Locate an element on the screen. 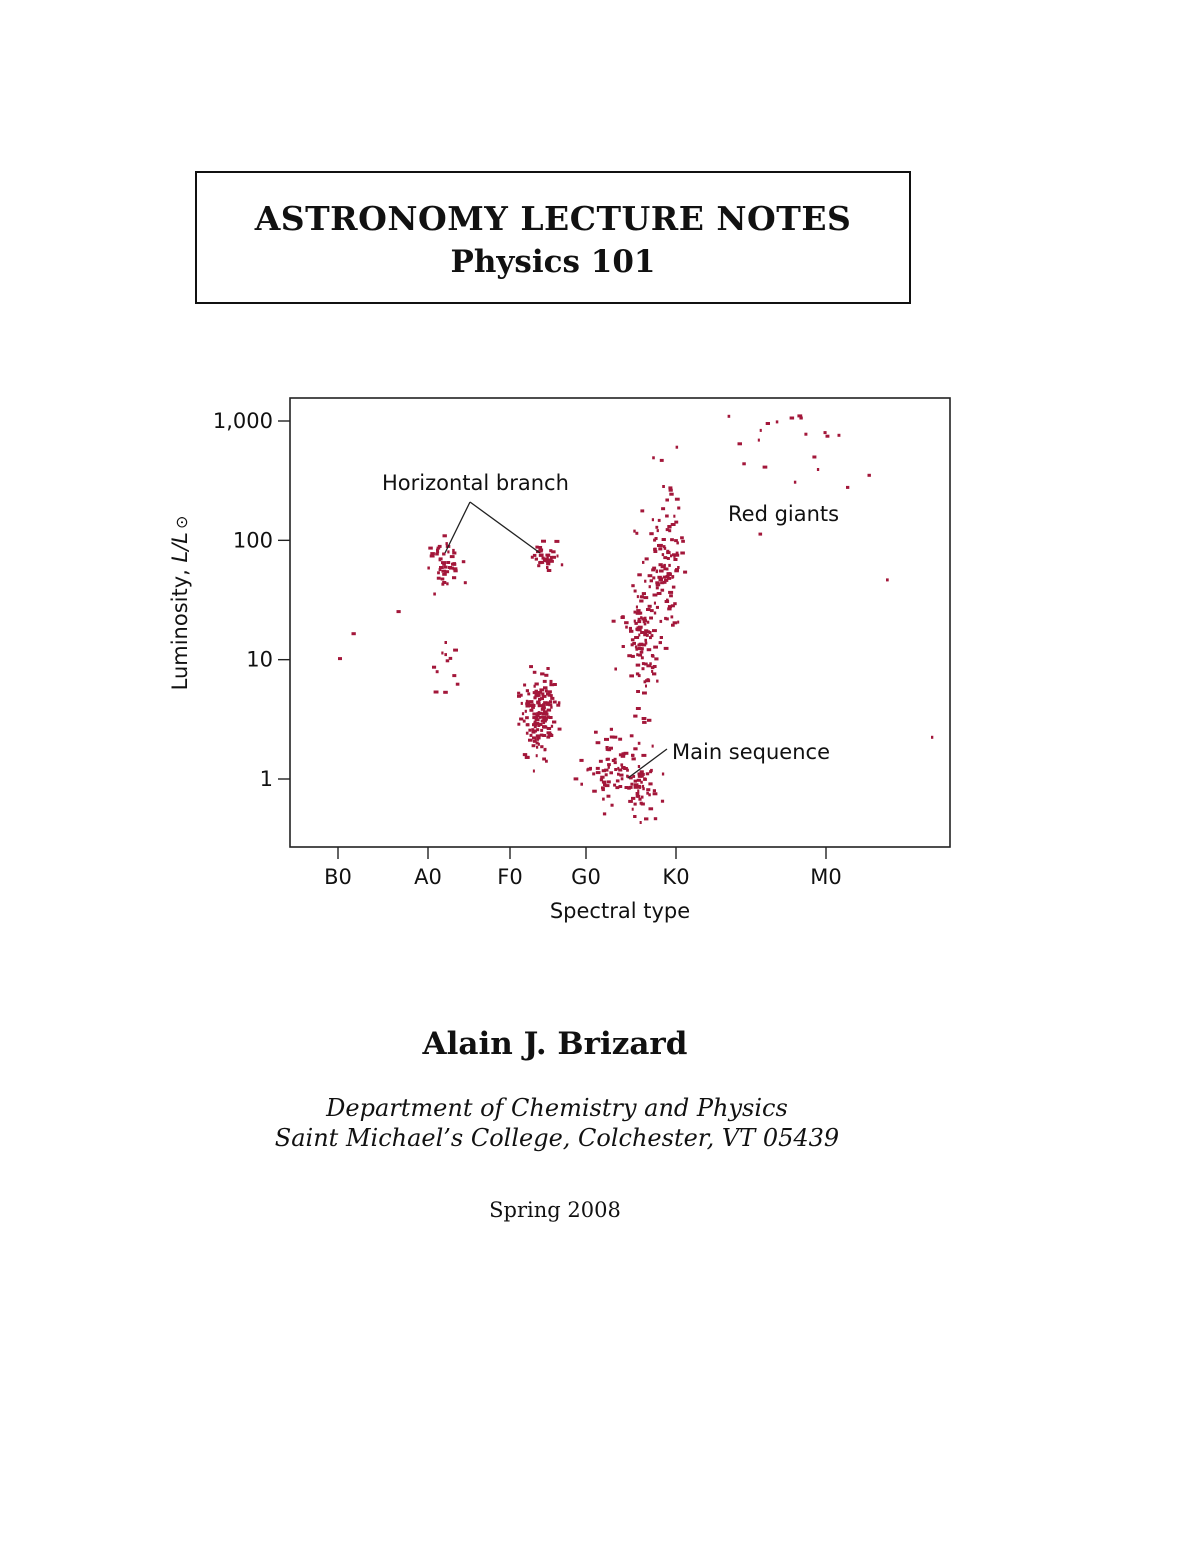  star-points is located at coordinates (636, 619).